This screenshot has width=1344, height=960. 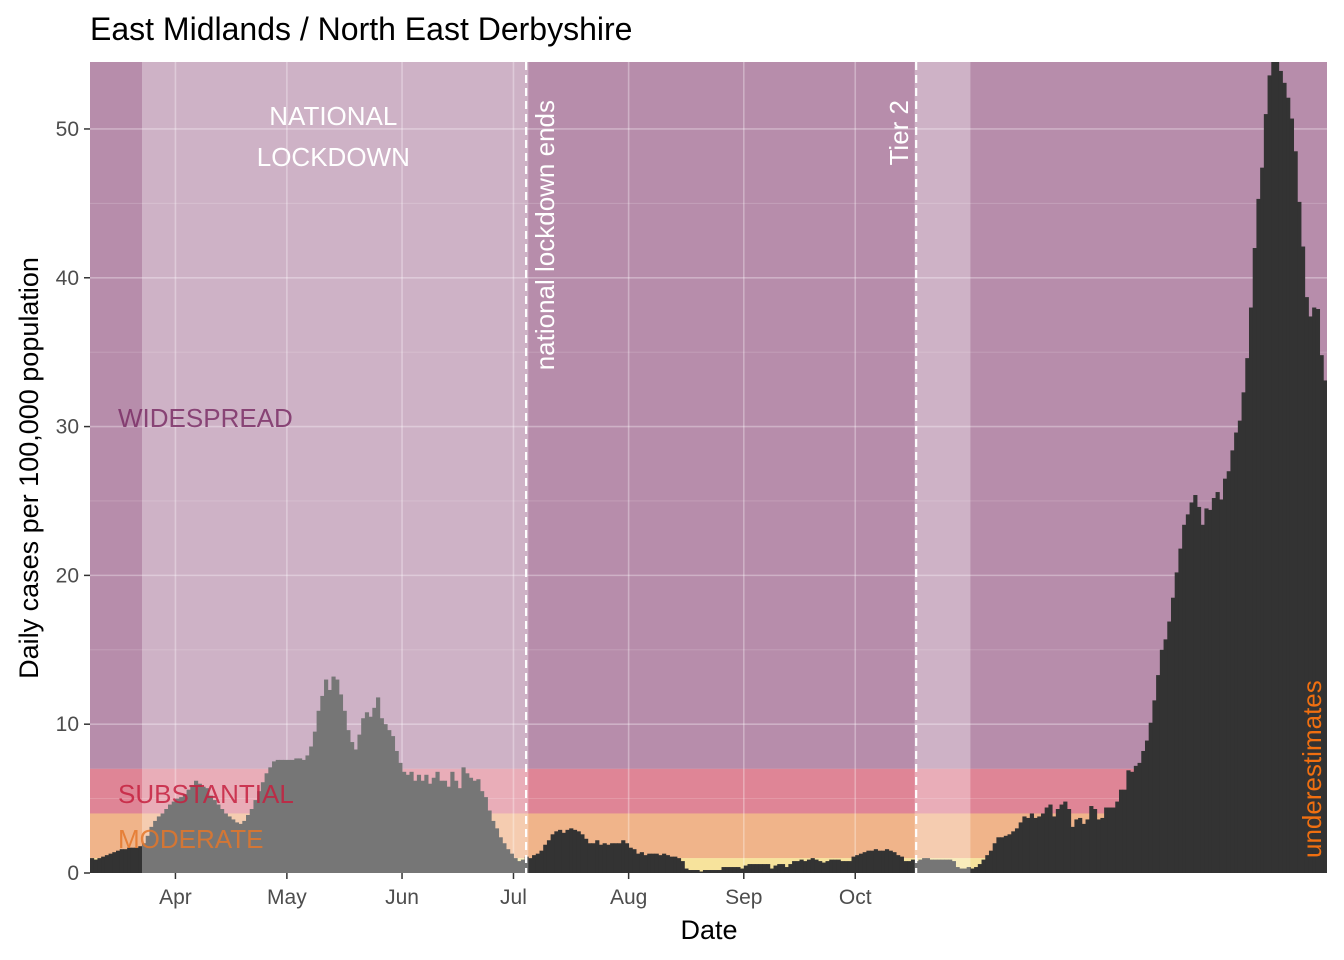 I want to click on band-label-substantial: SUBSTANTIAL, so click(x=206, y=794).